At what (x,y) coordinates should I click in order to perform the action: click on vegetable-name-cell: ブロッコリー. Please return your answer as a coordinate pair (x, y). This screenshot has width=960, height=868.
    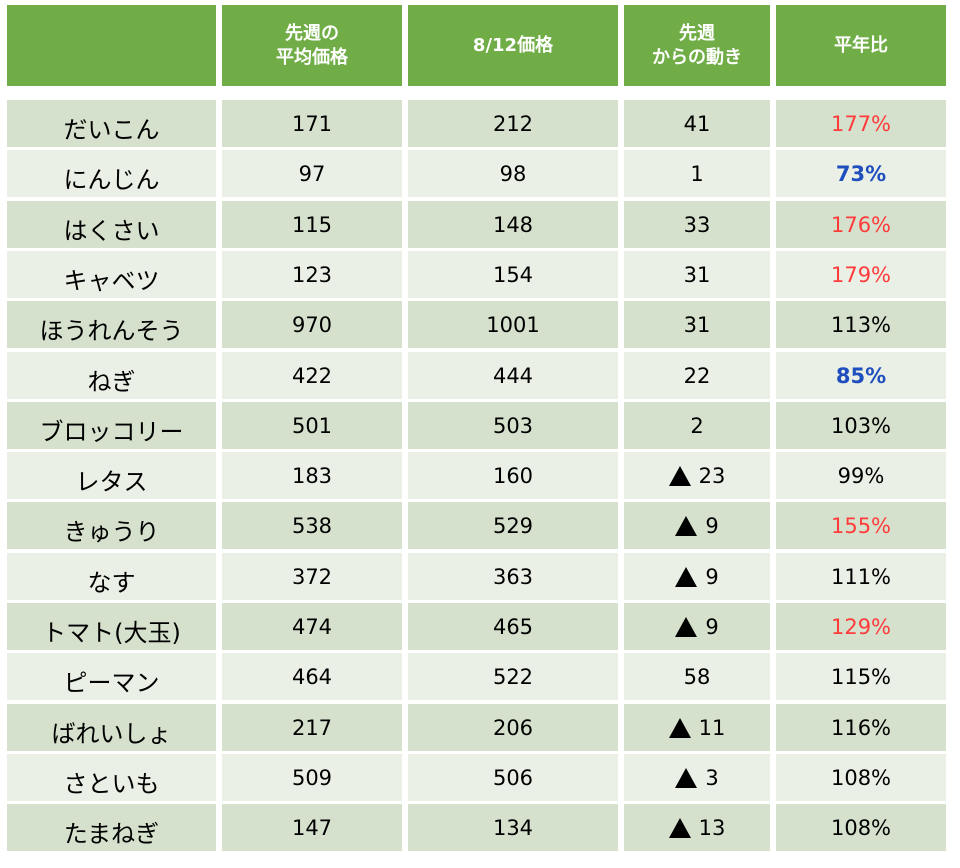
    Looking at the image, I should click on (111, 425).